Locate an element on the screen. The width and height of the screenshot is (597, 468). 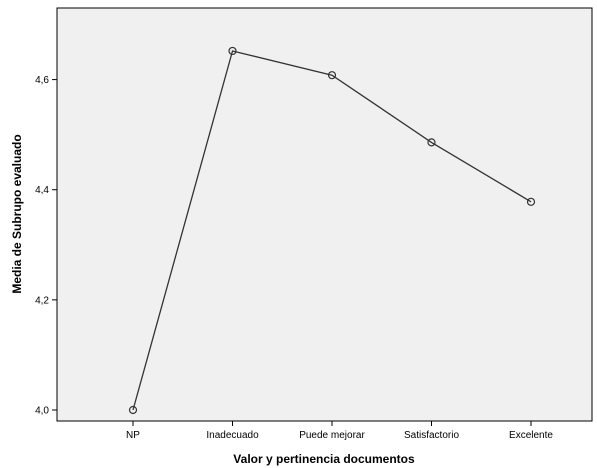
y-axis: 4,0 4,2 4,4 4,6 is located at coordinates (46, 245).